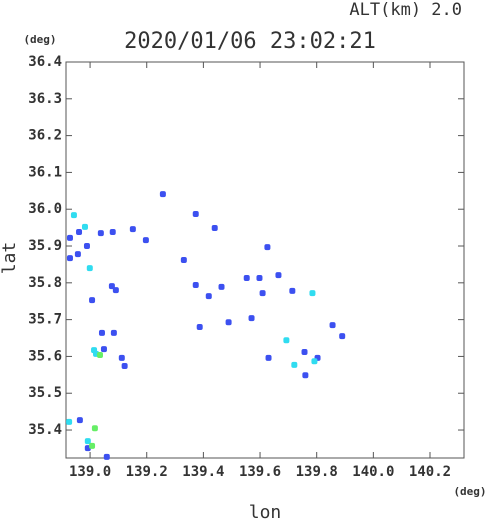 The width and height of the screenshot is (490, 525). I want to click on y-tick-label: 35.7, so click(45, 320).